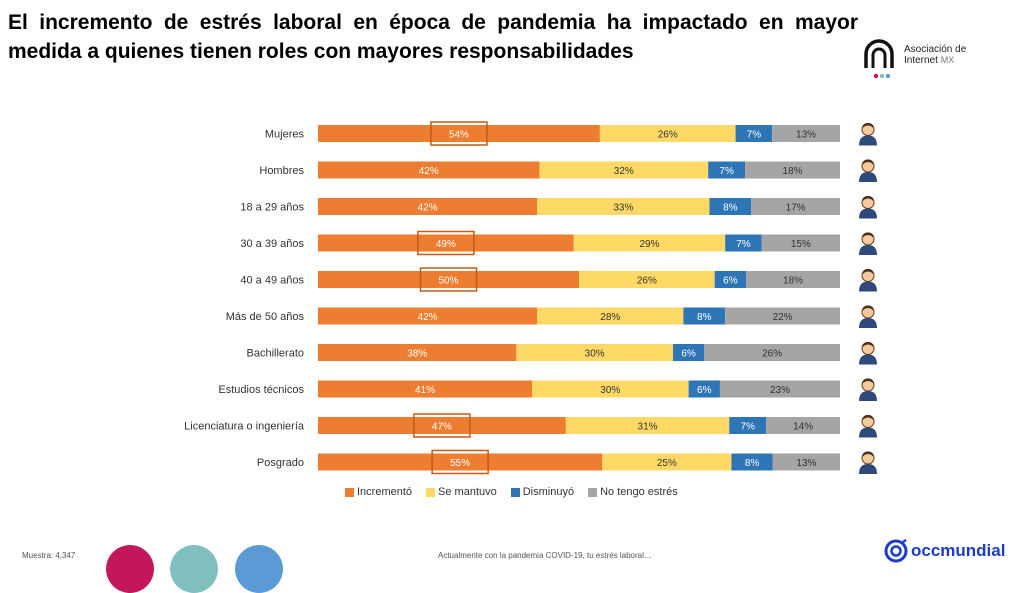 Image resolution: width=1017 pixels, height=593 pixels. I want to click on person-icon-posgrado, so click(868, 462).